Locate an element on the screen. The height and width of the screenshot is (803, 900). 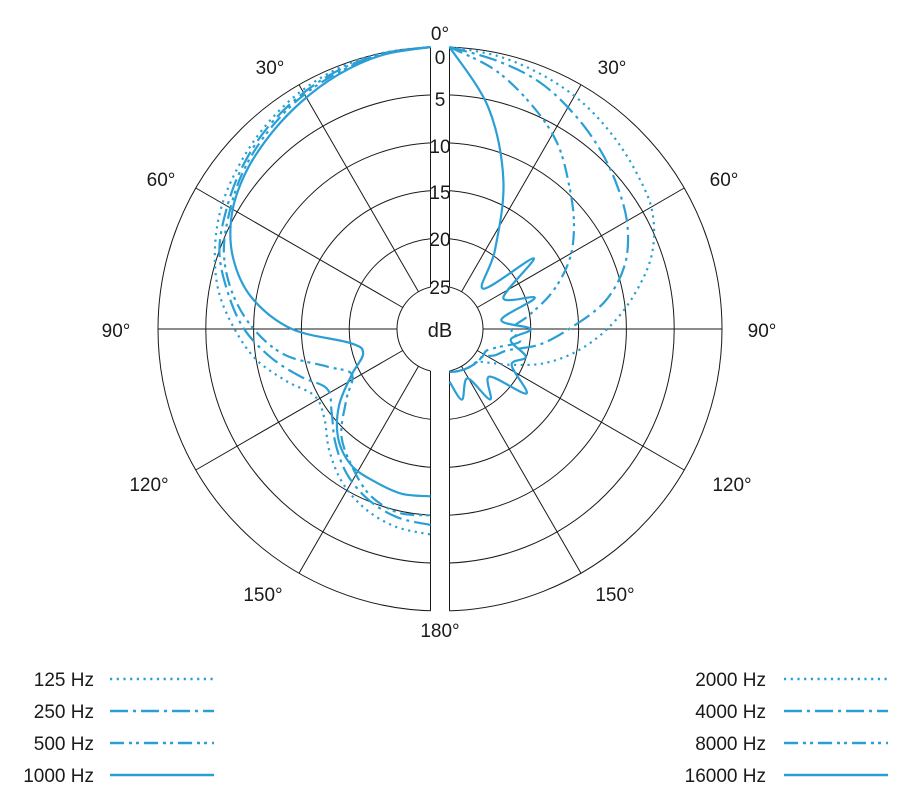
db-tick-0: 0 is located at coordinates (440, 58).